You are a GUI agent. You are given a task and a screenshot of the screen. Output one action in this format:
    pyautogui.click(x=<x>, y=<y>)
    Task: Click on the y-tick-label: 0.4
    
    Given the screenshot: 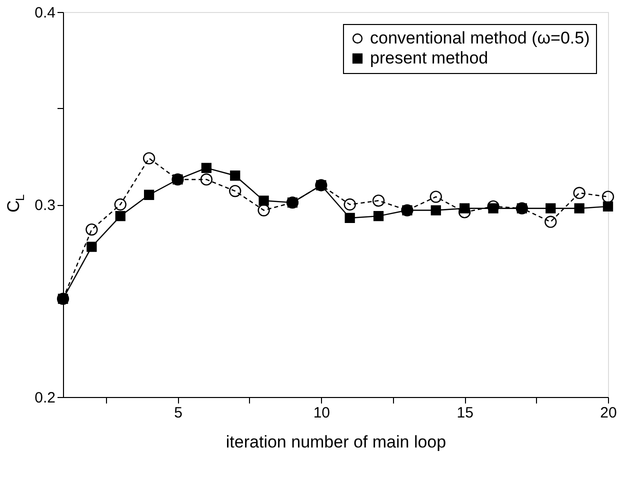 What is the action you would take?
    pyautogui.click(x=45, y=13)
    